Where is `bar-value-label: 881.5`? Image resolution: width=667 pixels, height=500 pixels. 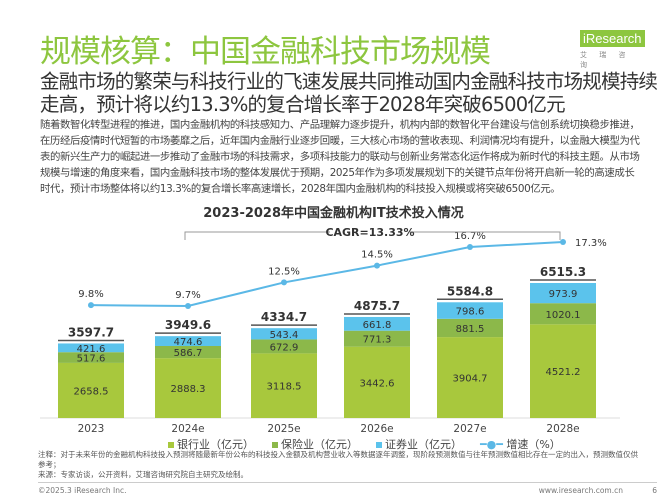
bar-value-label: 881.5 is located at coordinates (470, 329).